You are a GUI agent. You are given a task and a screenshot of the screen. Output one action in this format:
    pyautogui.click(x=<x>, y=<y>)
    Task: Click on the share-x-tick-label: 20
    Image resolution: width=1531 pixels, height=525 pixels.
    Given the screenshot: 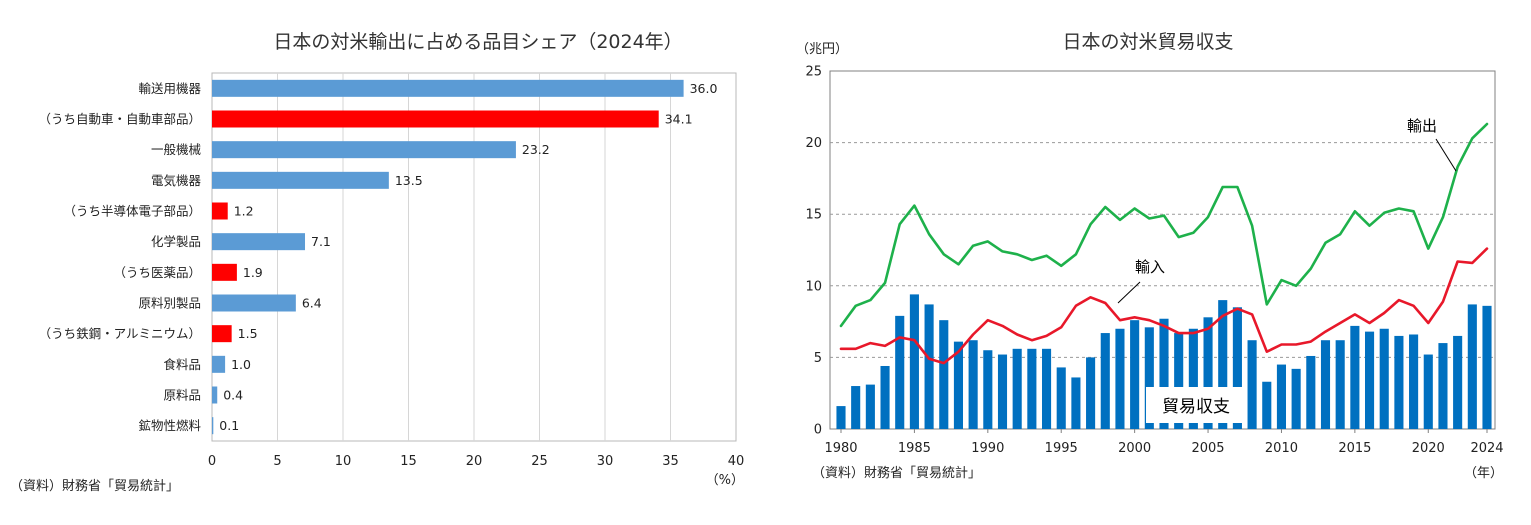 What is the action you would take?
    pyautogui.click(x=474, y=461)
    